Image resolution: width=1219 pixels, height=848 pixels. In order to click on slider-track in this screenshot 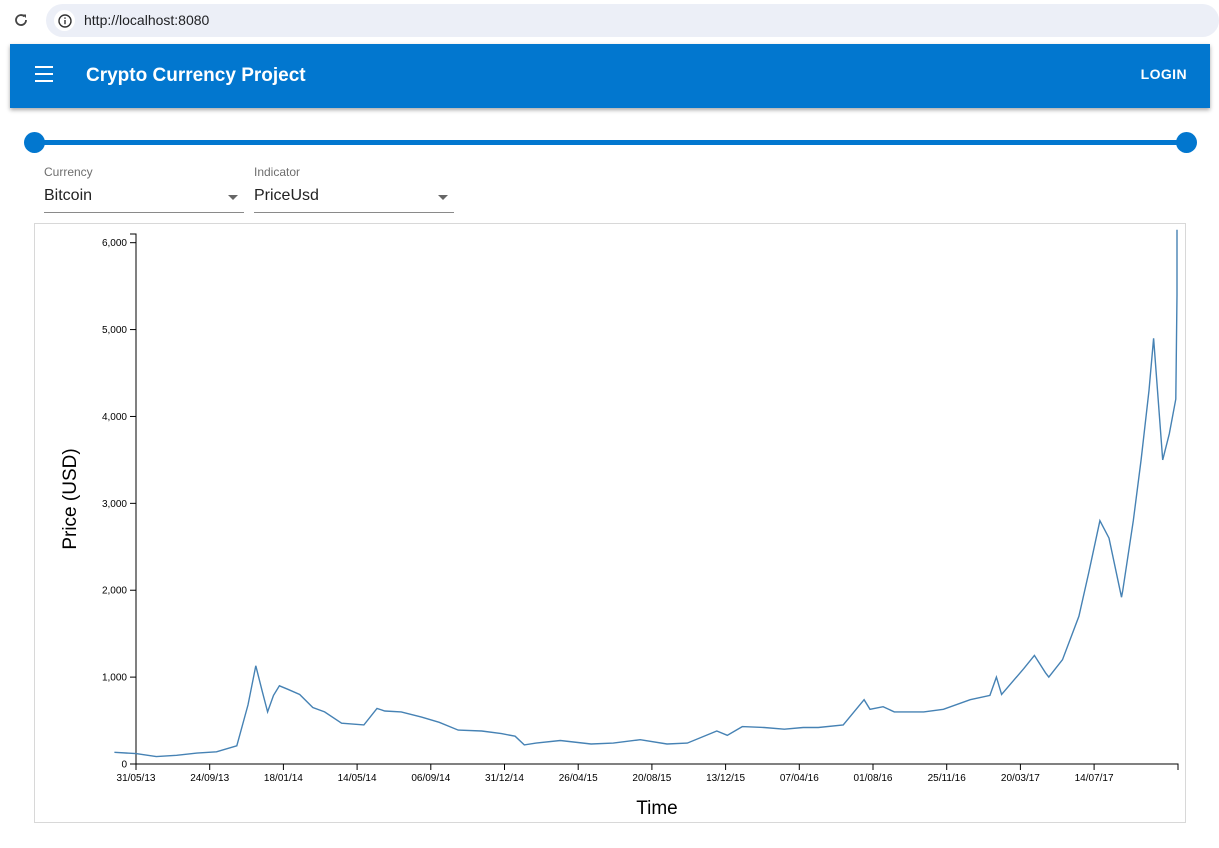, I will do `click(610, 142)`.